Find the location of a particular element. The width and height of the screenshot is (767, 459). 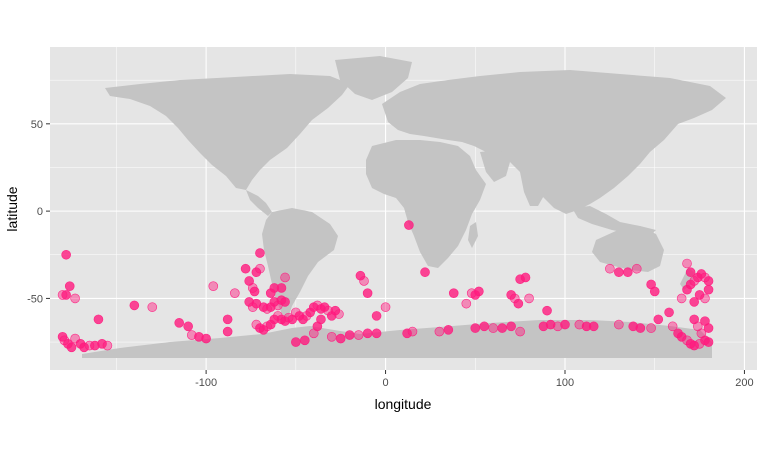

land-madagascar is located at coordinates (473, 235).